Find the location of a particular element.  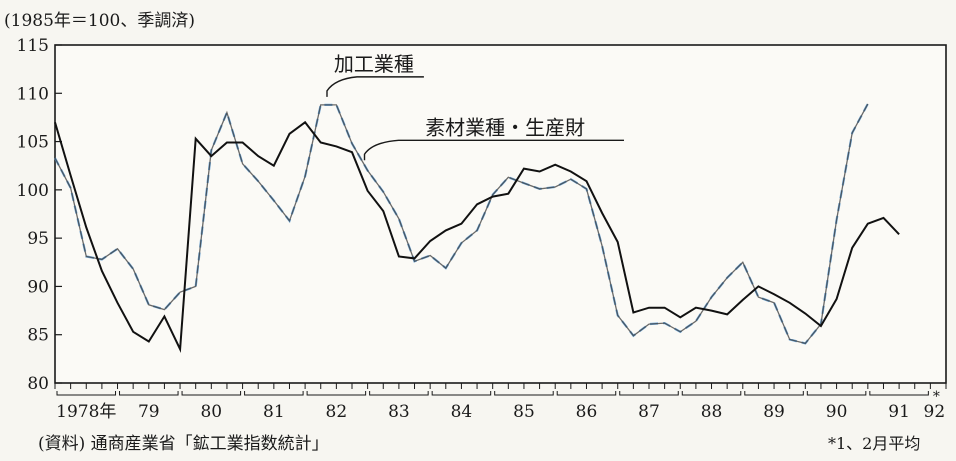

source-note: (資料) 通商産業省「鉱工業指数統計」 is located at coordinates (183, 444).